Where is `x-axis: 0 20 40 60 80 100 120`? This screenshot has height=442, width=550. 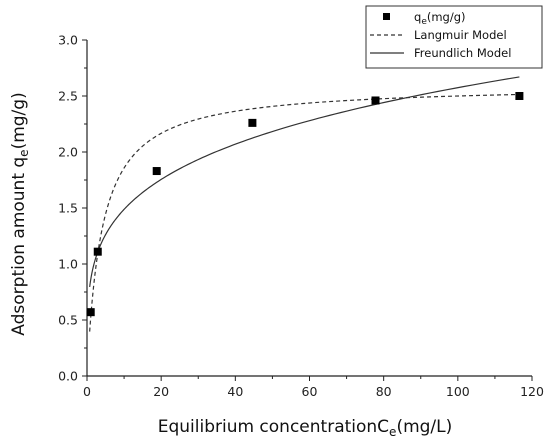 x-axis: 0 20 40 60 80 100 120 is located at coordinates (313, 387).